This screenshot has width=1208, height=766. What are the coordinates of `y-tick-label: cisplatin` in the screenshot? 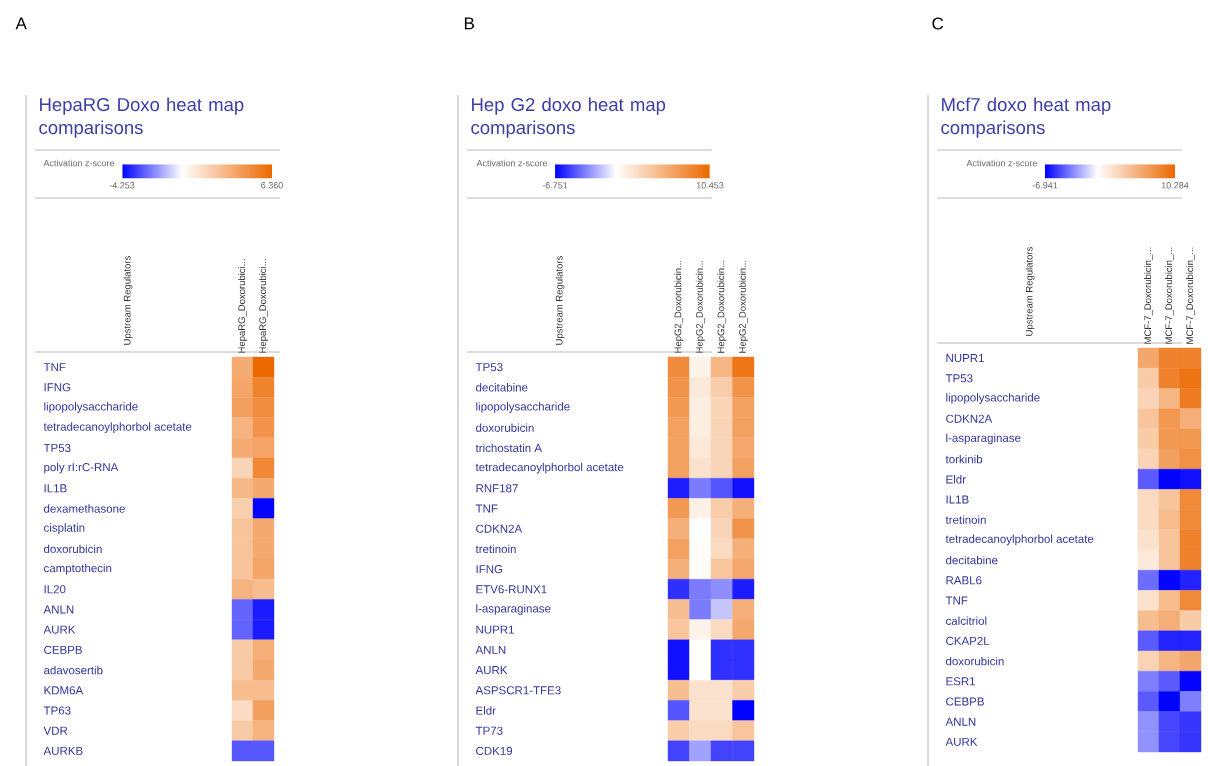 It's located at (64, 529).